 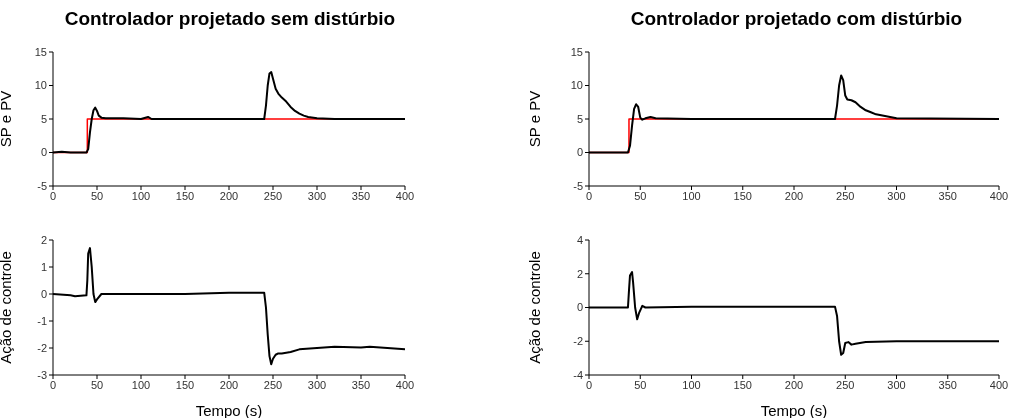 What do you see at coordinates (796, 19) in the screenshot?
I see `chart-title: Controlador projetado com distúrbio` at bounding box center [796, 19].